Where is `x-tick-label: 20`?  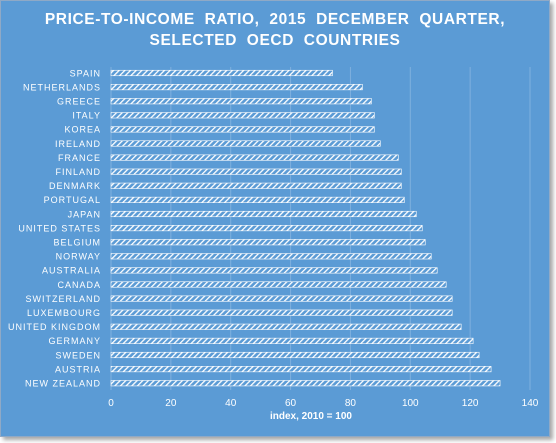 x-tick-label: 20 is located at coordinates (171, 403).